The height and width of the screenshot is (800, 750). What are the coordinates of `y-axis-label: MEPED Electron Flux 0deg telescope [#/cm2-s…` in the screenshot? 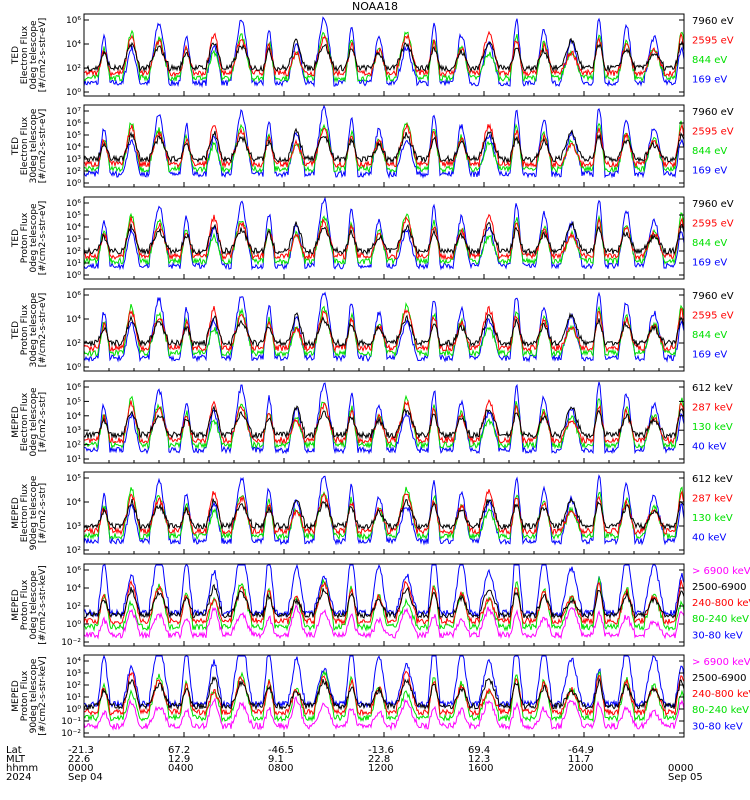 It's located at (29, 422).